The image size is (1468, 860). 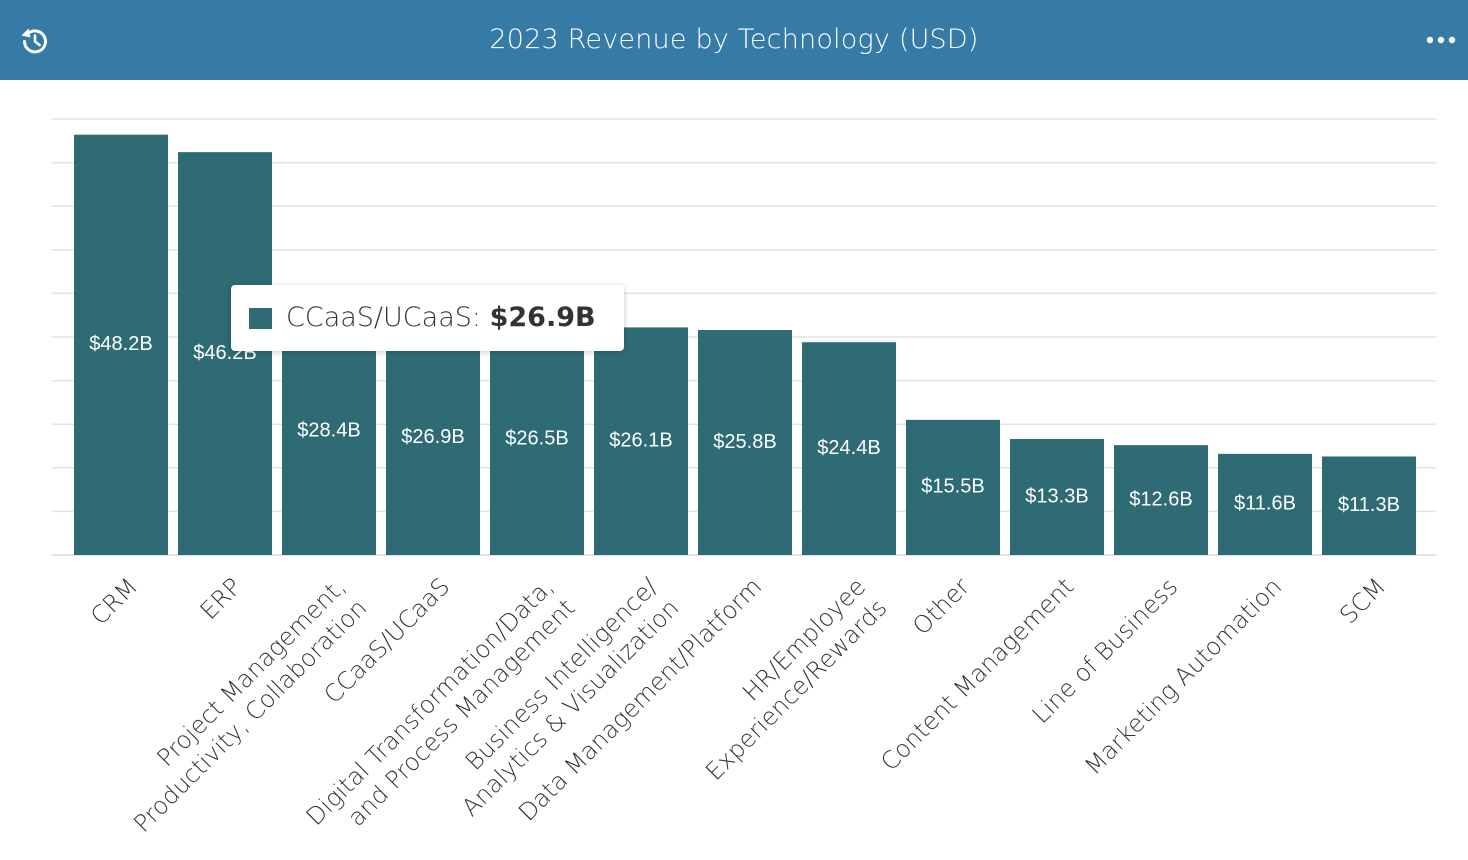 I want to click on bar-value-label: $11.3B, so click(x=1369, y=505).